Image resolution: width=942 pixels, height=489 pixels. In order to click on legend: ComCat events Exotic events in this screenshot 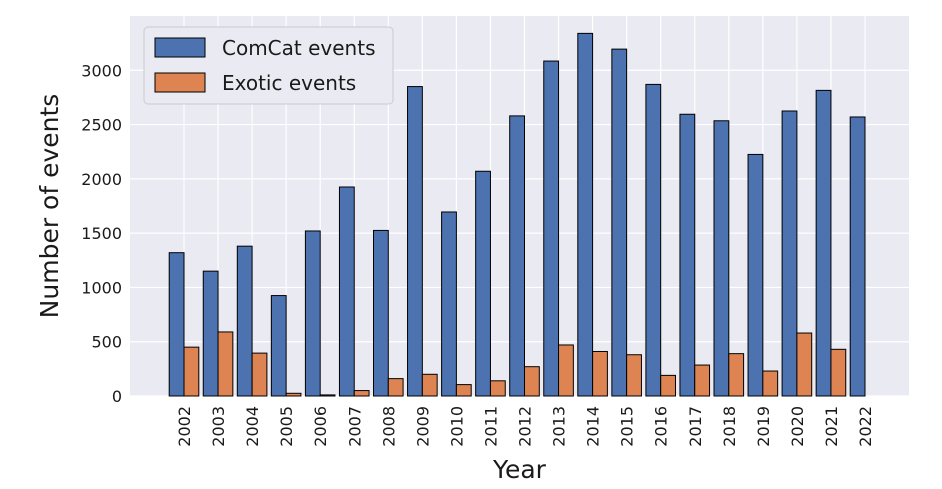, I will do `click(268, 65)`.